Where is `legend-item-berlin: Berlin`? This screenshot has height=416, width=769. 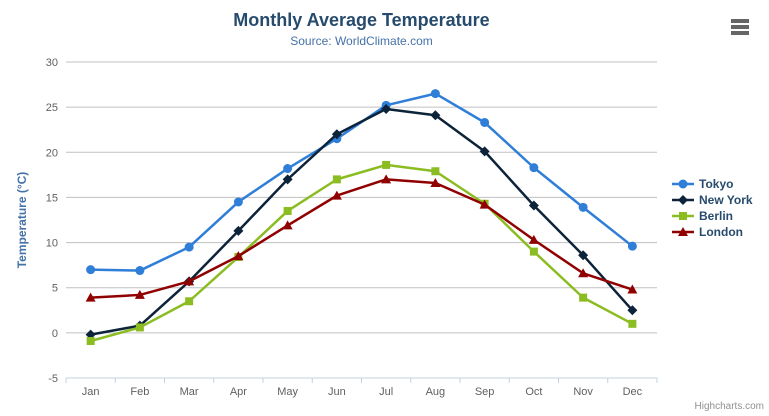
legend-item-berlin: Berlin is located at coordinates (712, 216).